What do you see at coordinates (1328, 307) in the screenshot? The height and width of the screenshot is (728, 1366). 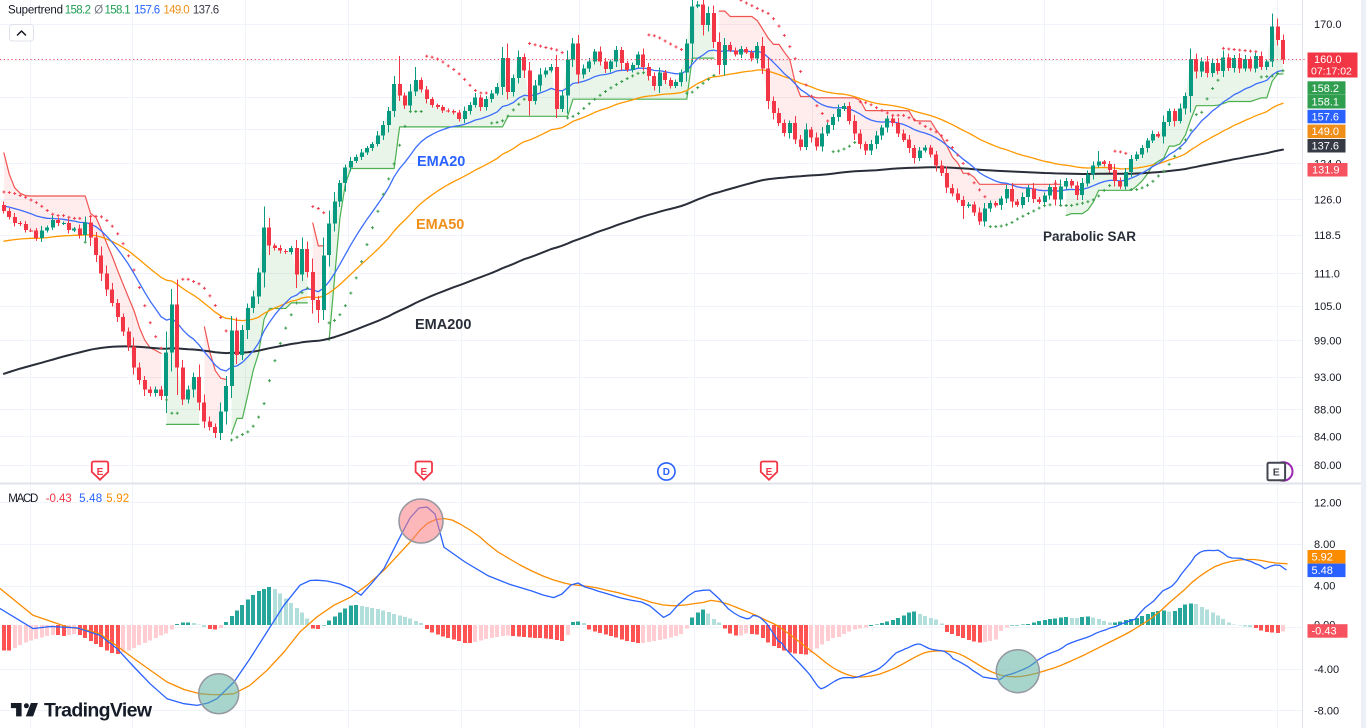 I see `svg-text: 105.0` at bounding box center [1328, 307].